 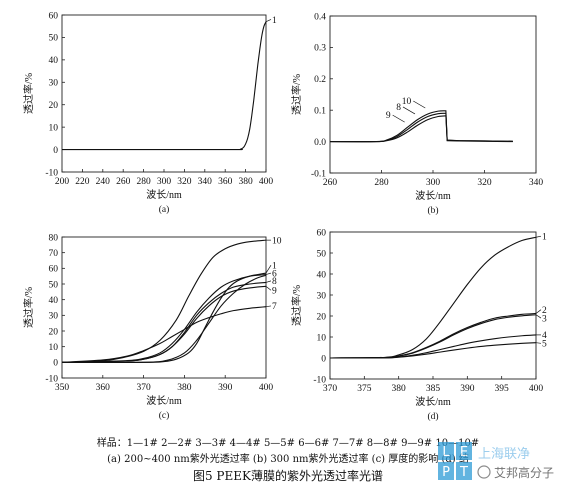 I want to click on svg-text: L, so click(x=446, y=452).